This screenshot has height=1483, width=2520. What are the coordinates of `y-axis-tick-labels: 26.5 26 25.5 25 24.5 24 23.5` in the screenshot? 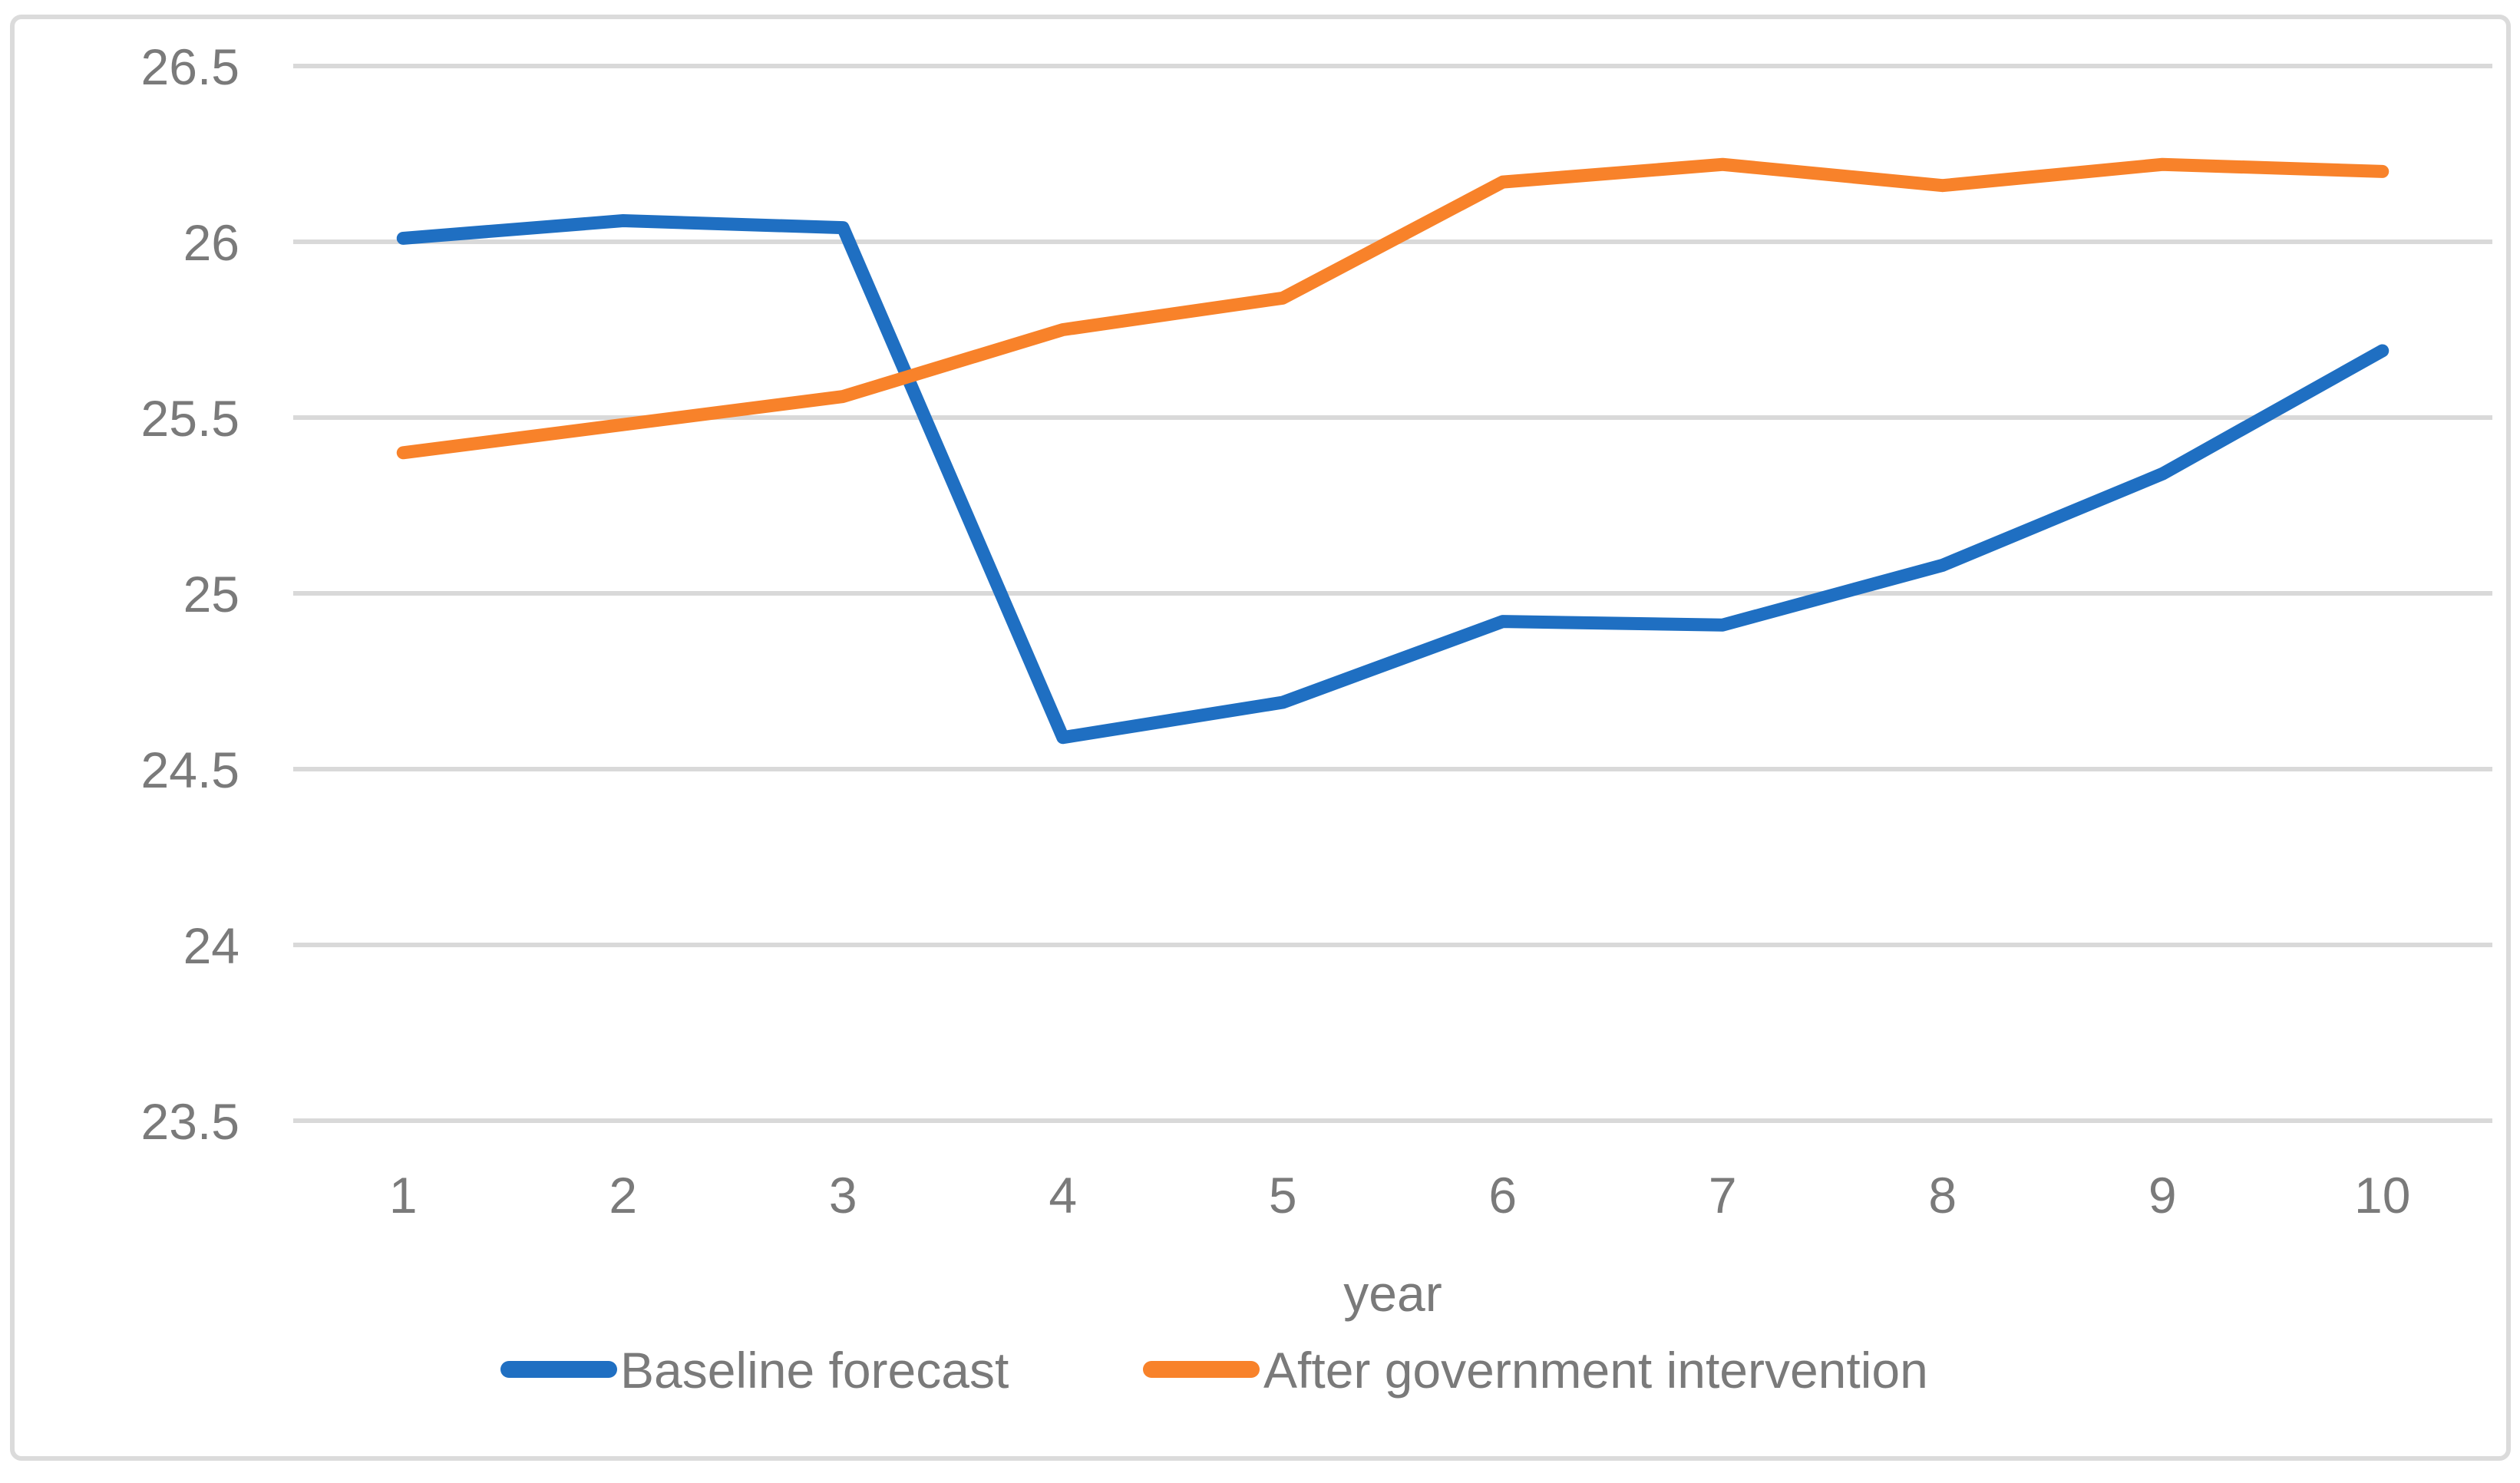 It's located at (190, 594).